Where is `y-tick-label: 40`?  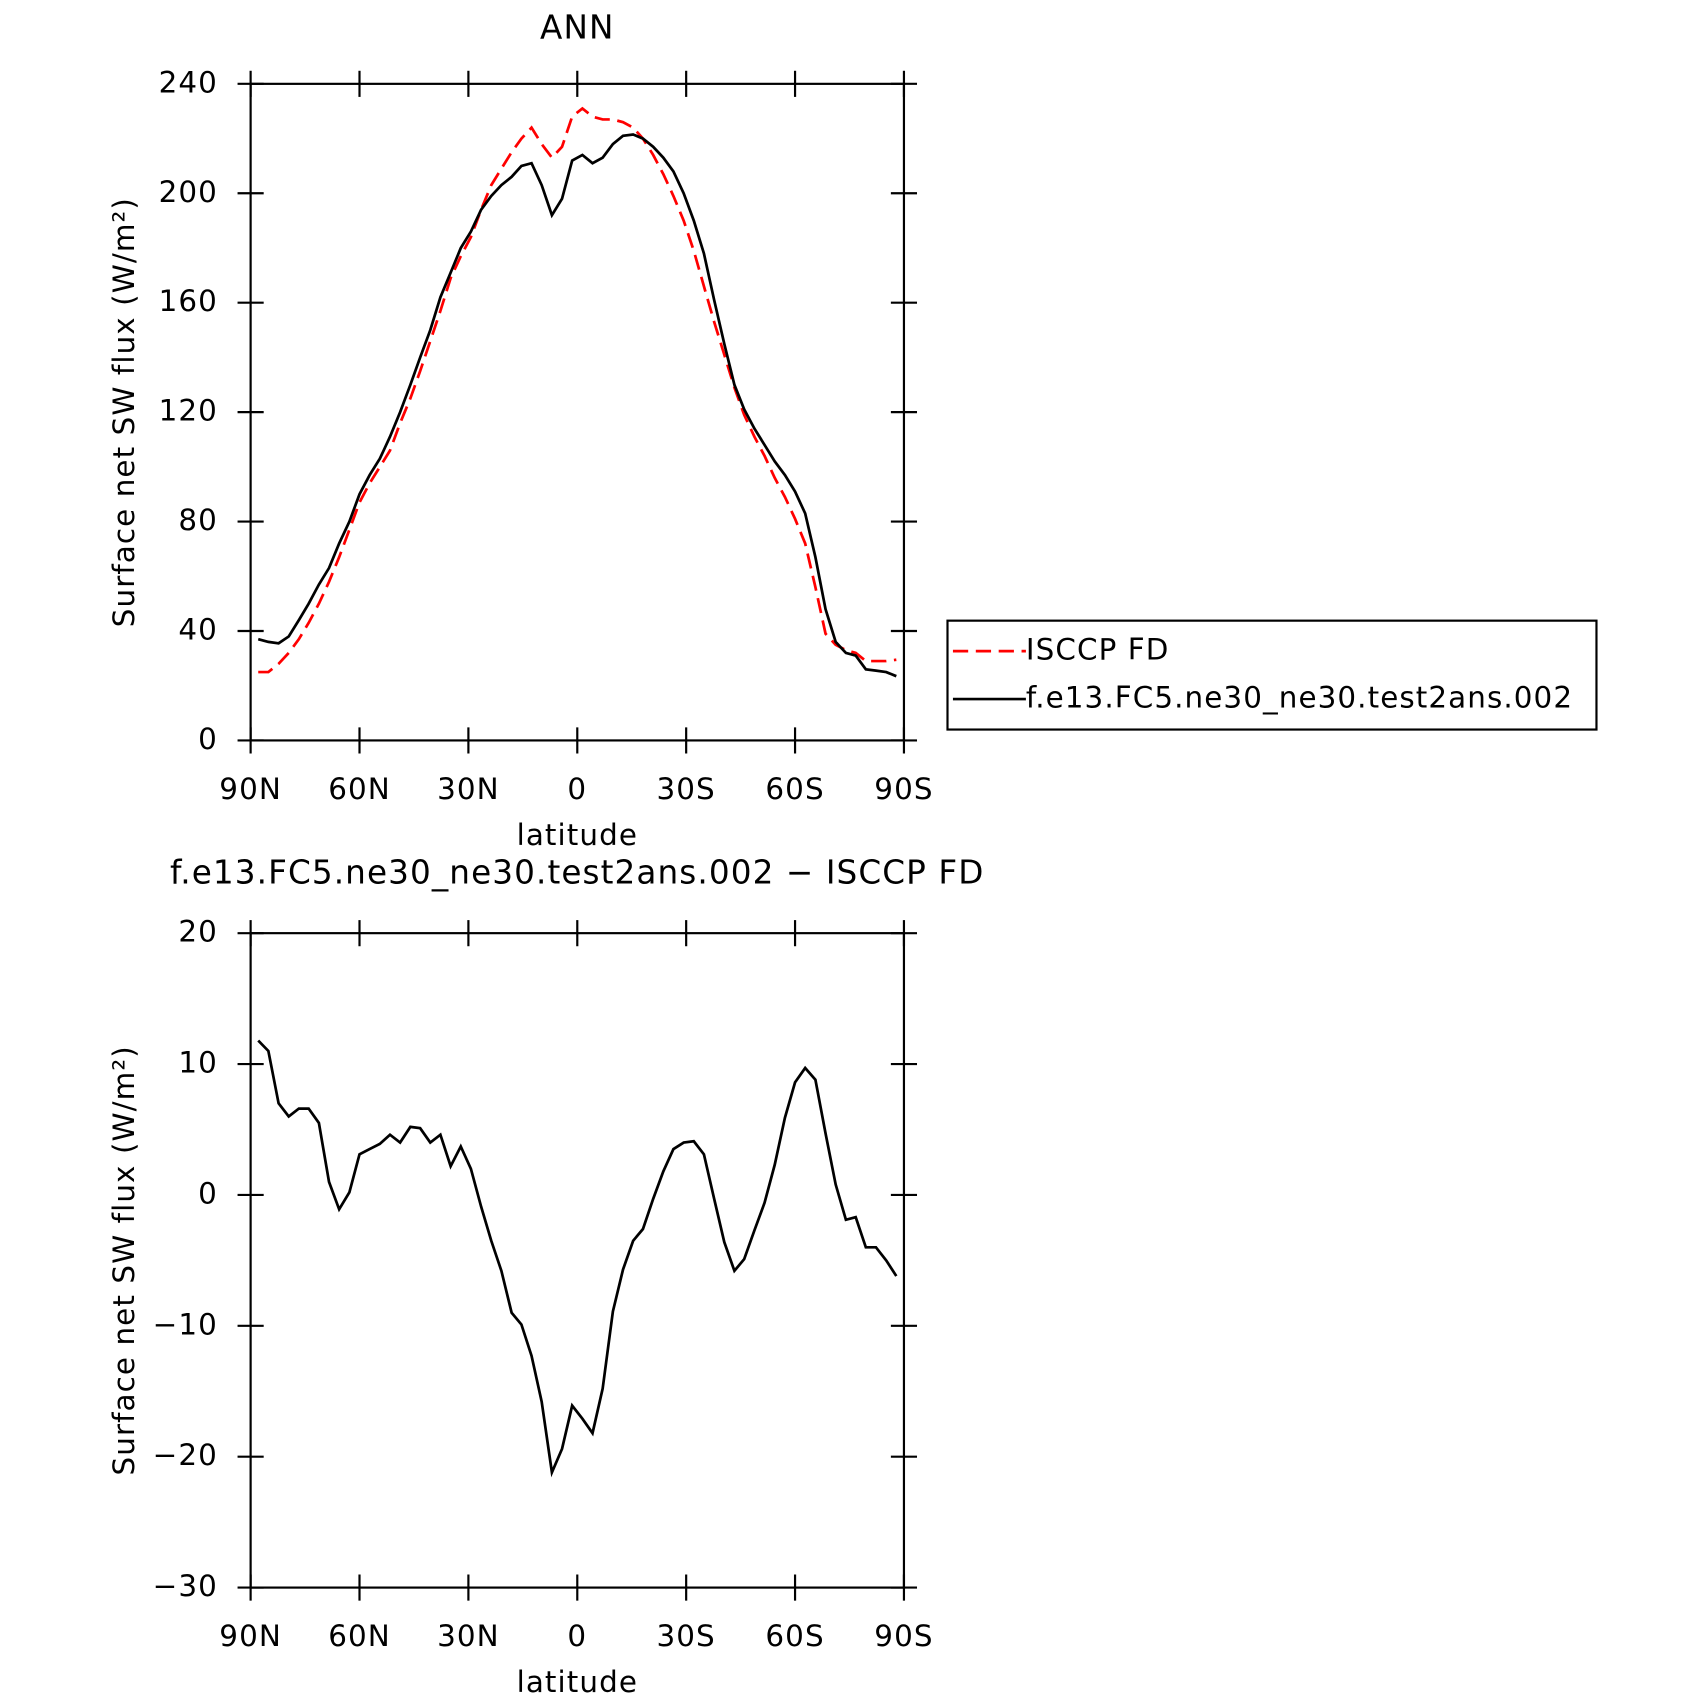 y-tick-label: 40 is located at coordinates (198, 630).